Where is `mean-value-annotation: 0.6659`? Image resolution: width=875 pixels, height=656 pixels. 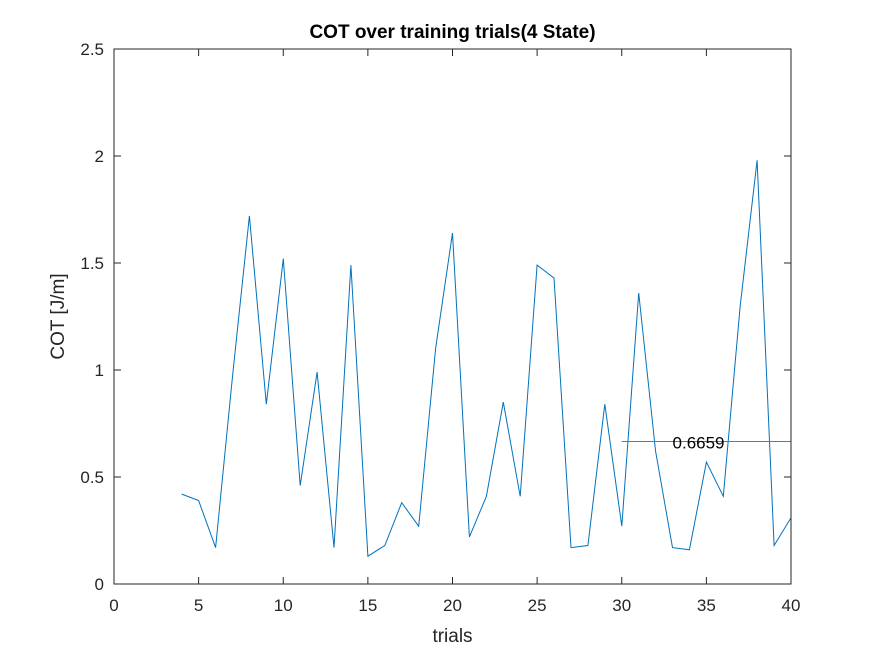
mean-value-annotation: 0.6659 is located at coordinates (699, 442).